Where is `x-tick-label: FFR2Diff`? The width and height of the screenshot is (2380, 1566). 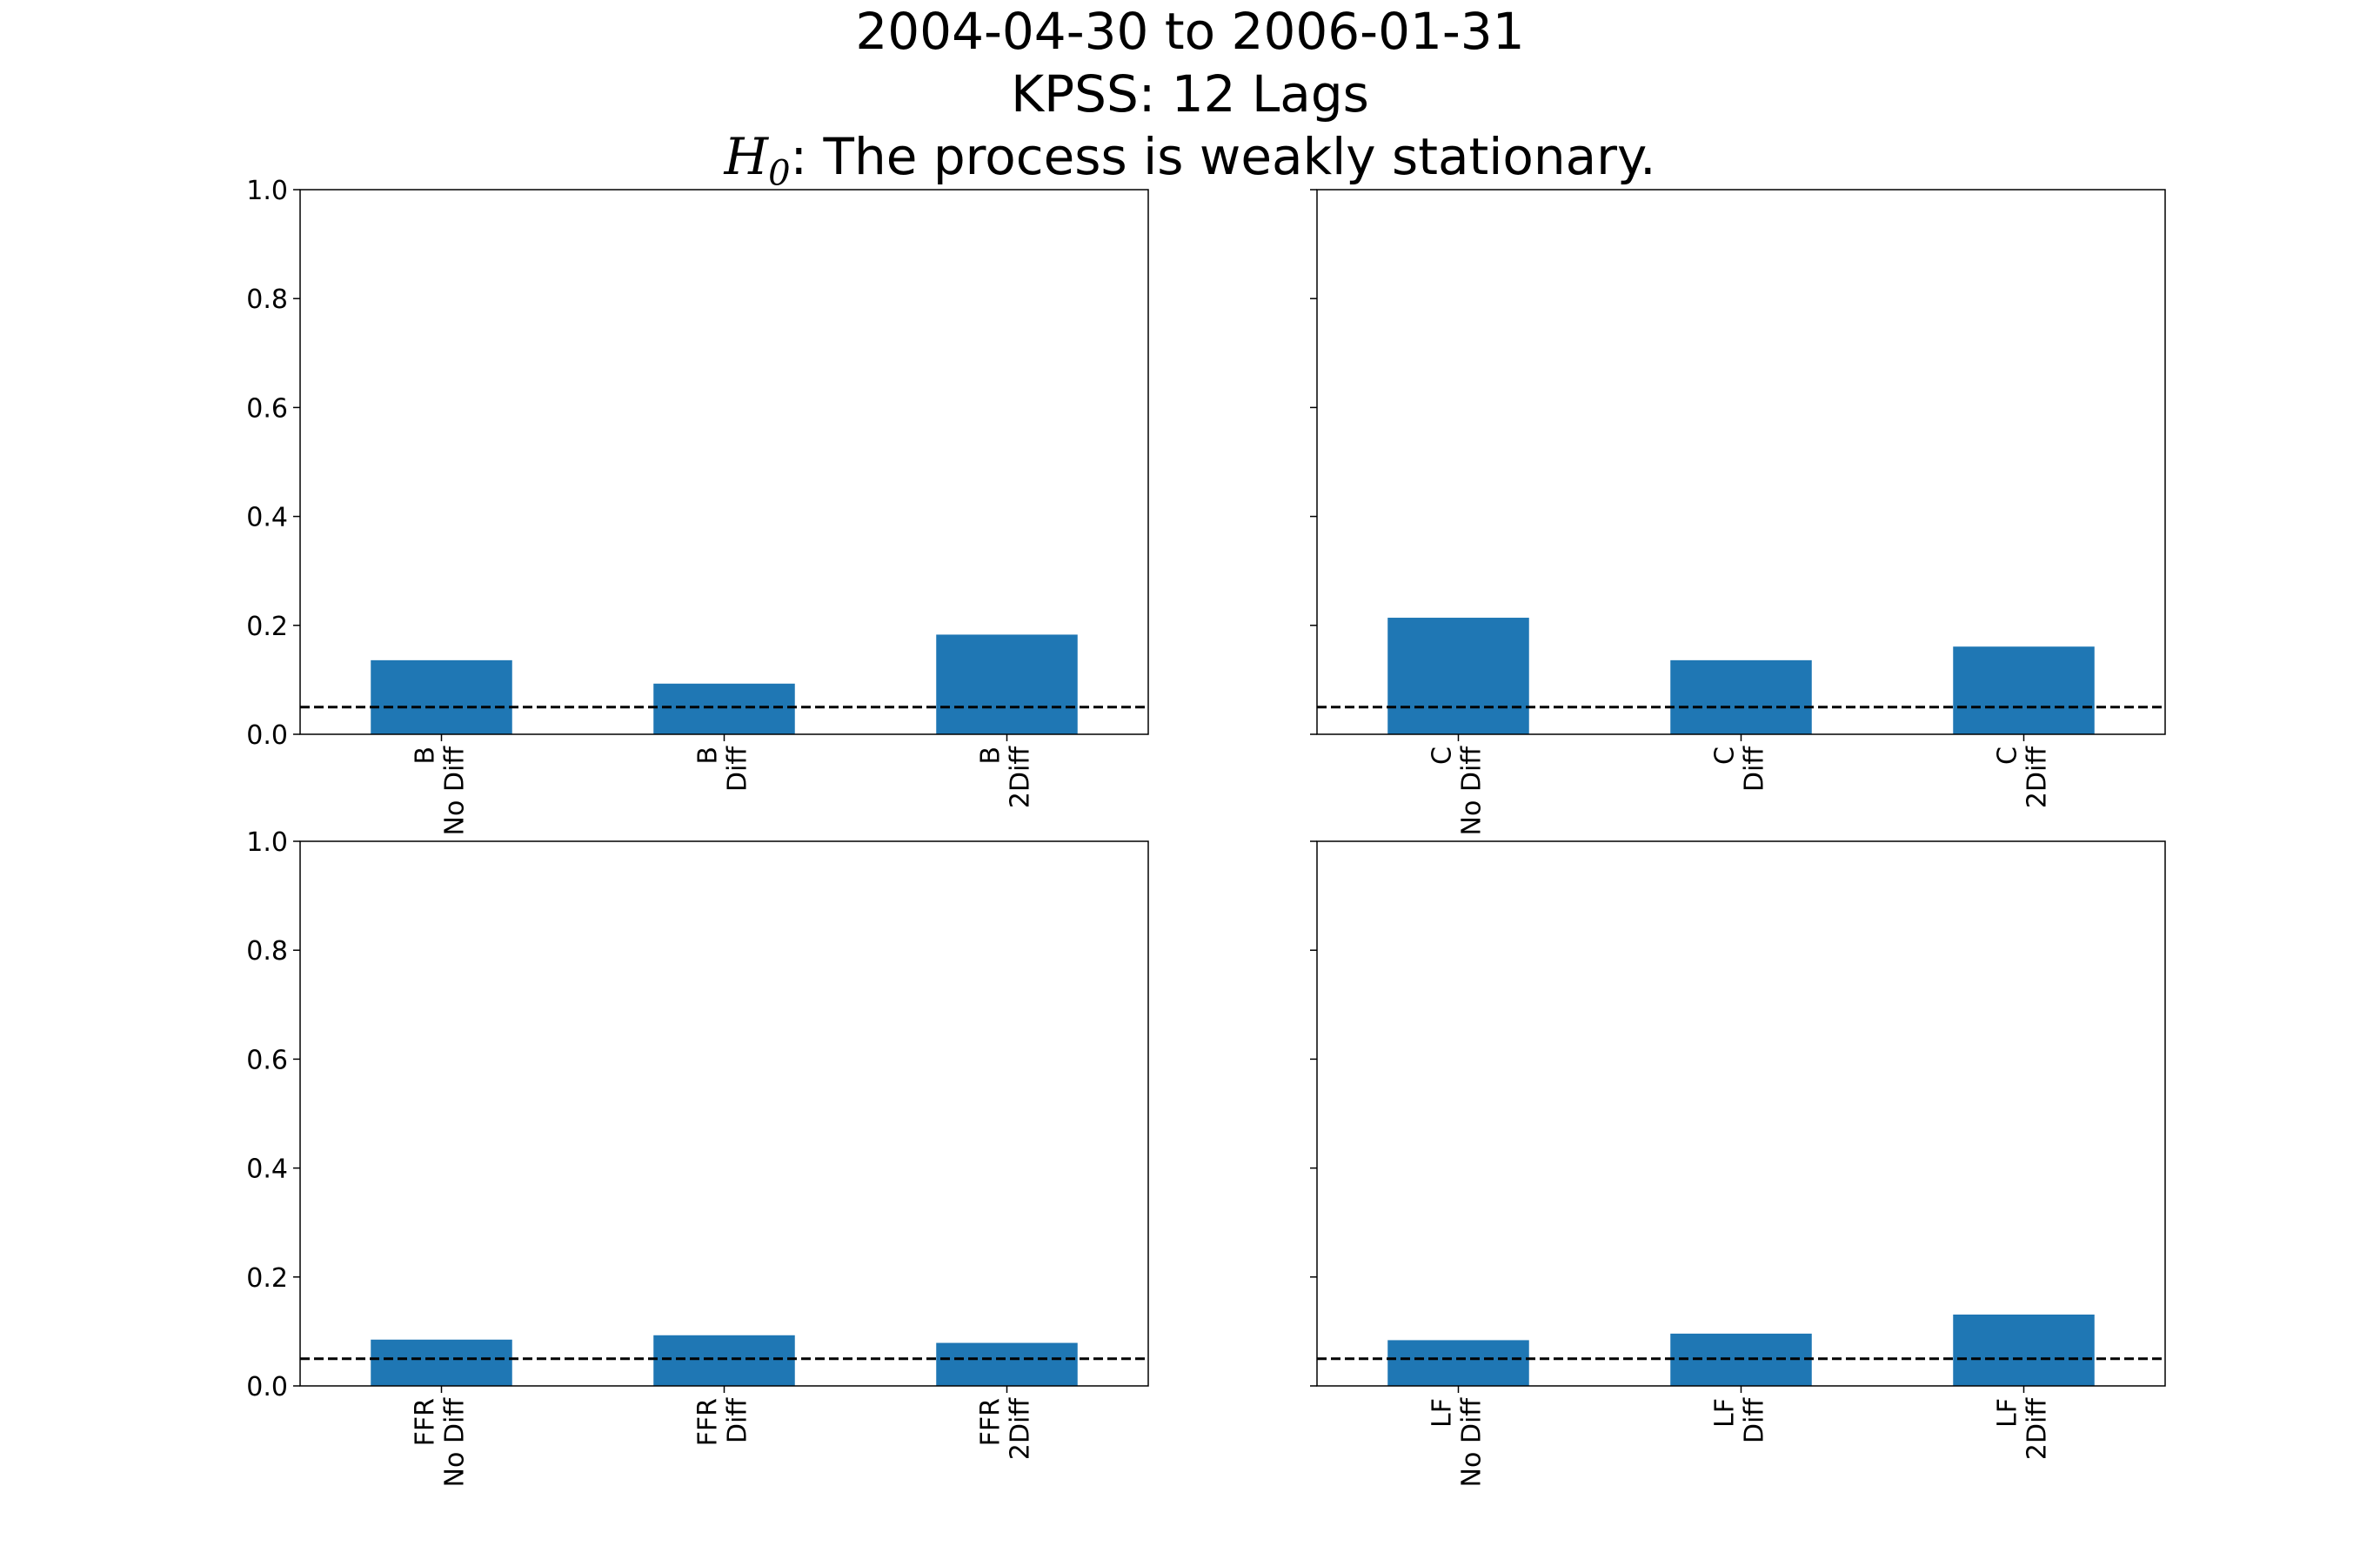 x-tick-label: FFR2Diff is located at coordinates (1006, 1429).